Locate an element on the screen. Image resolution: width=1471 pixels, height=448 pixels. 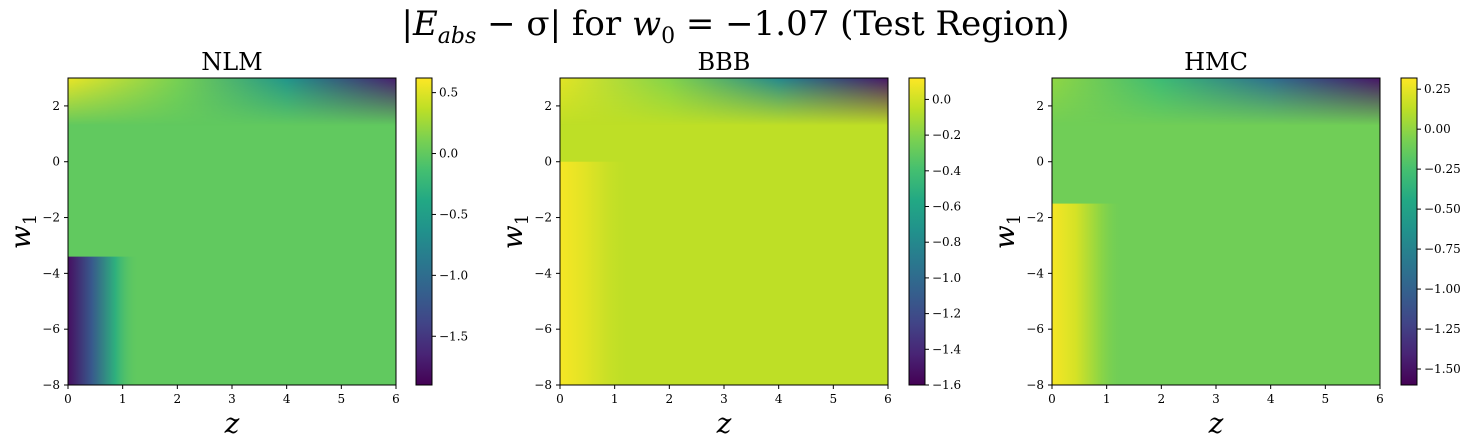
colorbar-tick-label: 0.25 is located at coordinates (1437, 89).